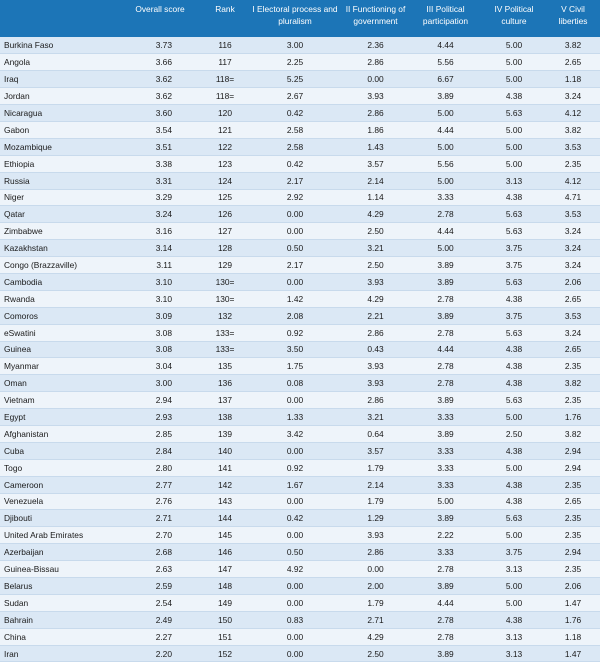 The width and height of the screenshot is (600, 662). What do you see at coordinates (225, 282) in the screenshot?
I see `rank-cell: 130=` at bounding box center [225, 282].